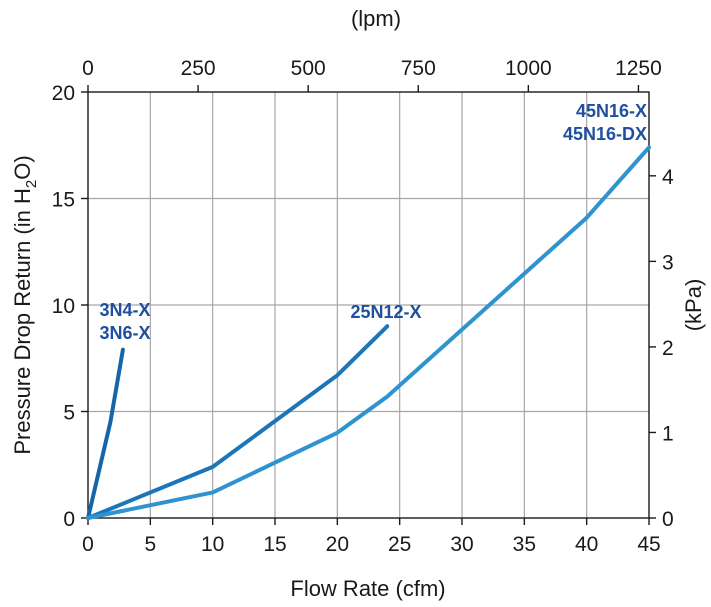 The width and height of the screenshot is (711, 607). Describe the element at coordinates (63, 306) in the screenshot. I see `y-tick-label: 10` at that location.